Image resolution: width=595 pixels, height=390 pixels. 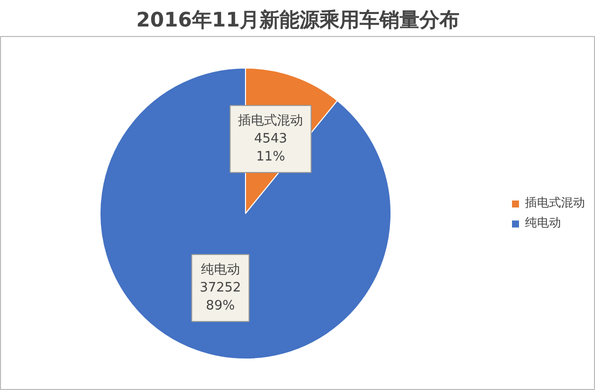 I want to click on chart-title: 2016年11月新能源乘用车销量分布, so click(x=298, y=20).